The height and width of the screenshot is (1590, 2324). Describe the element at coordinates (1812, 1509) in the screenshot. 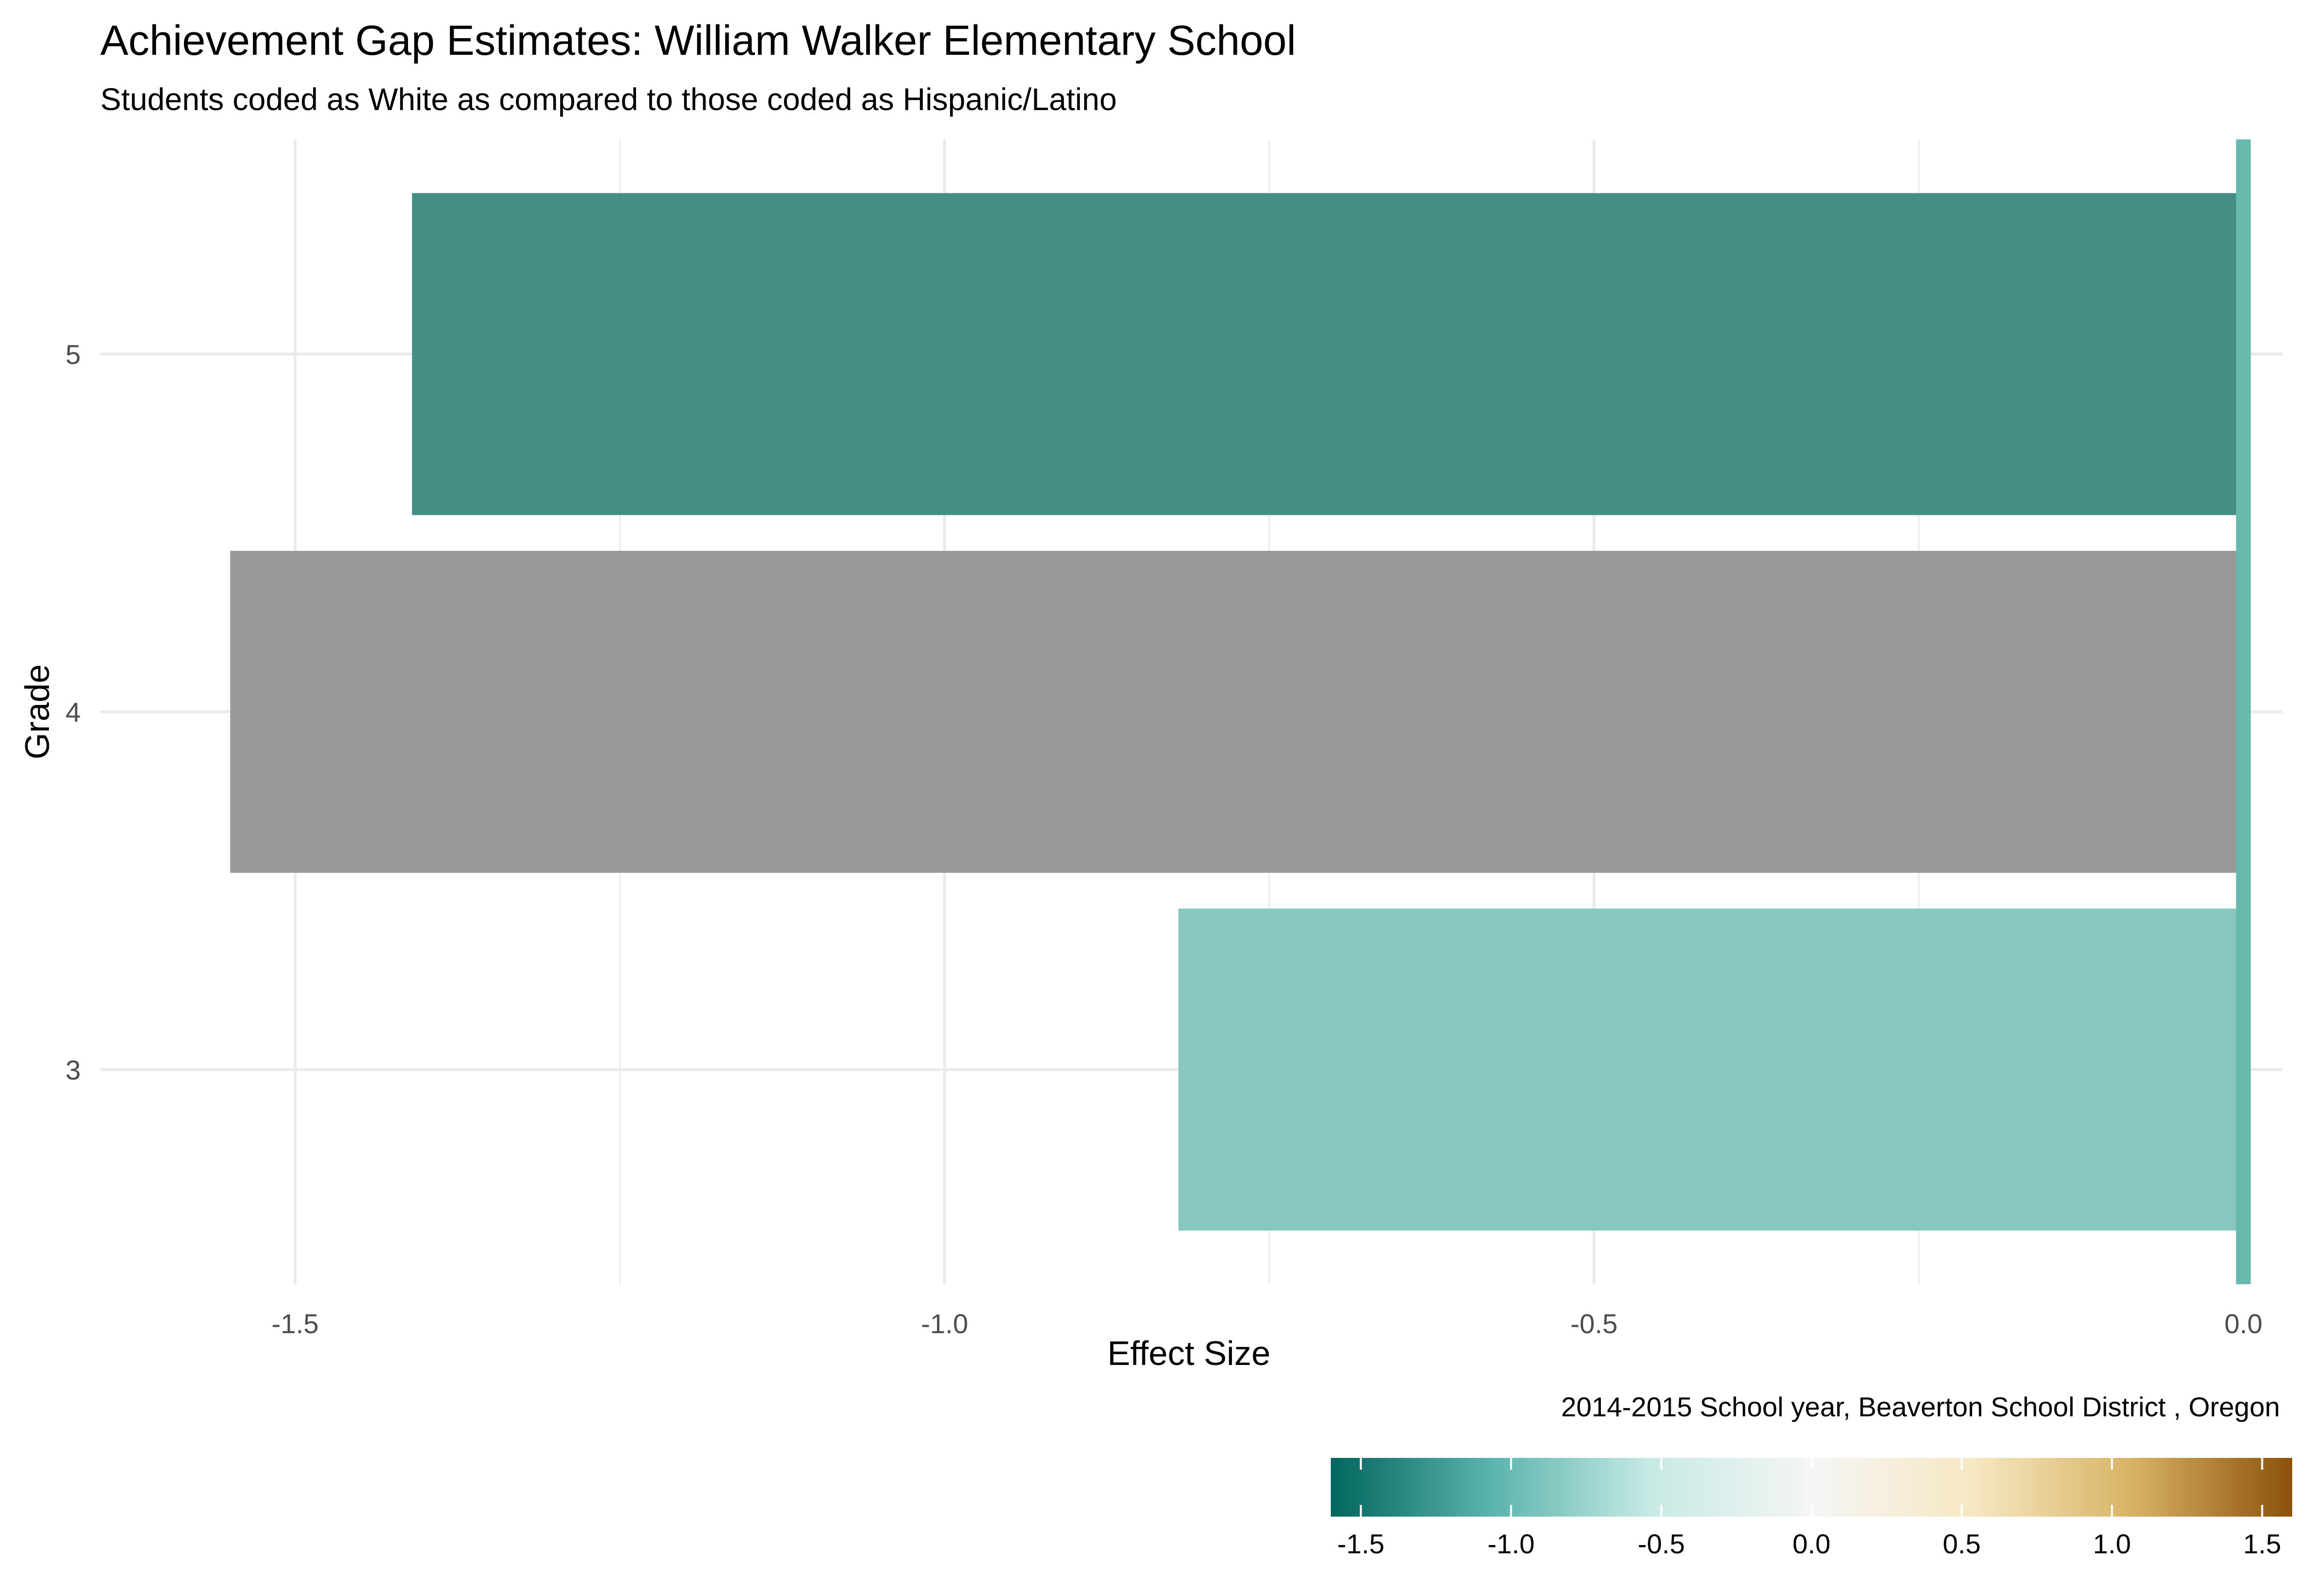

I see `color-legend: -1.5 -1.0 -0.5 0.0 0.5 1.0 1.5` at that location.